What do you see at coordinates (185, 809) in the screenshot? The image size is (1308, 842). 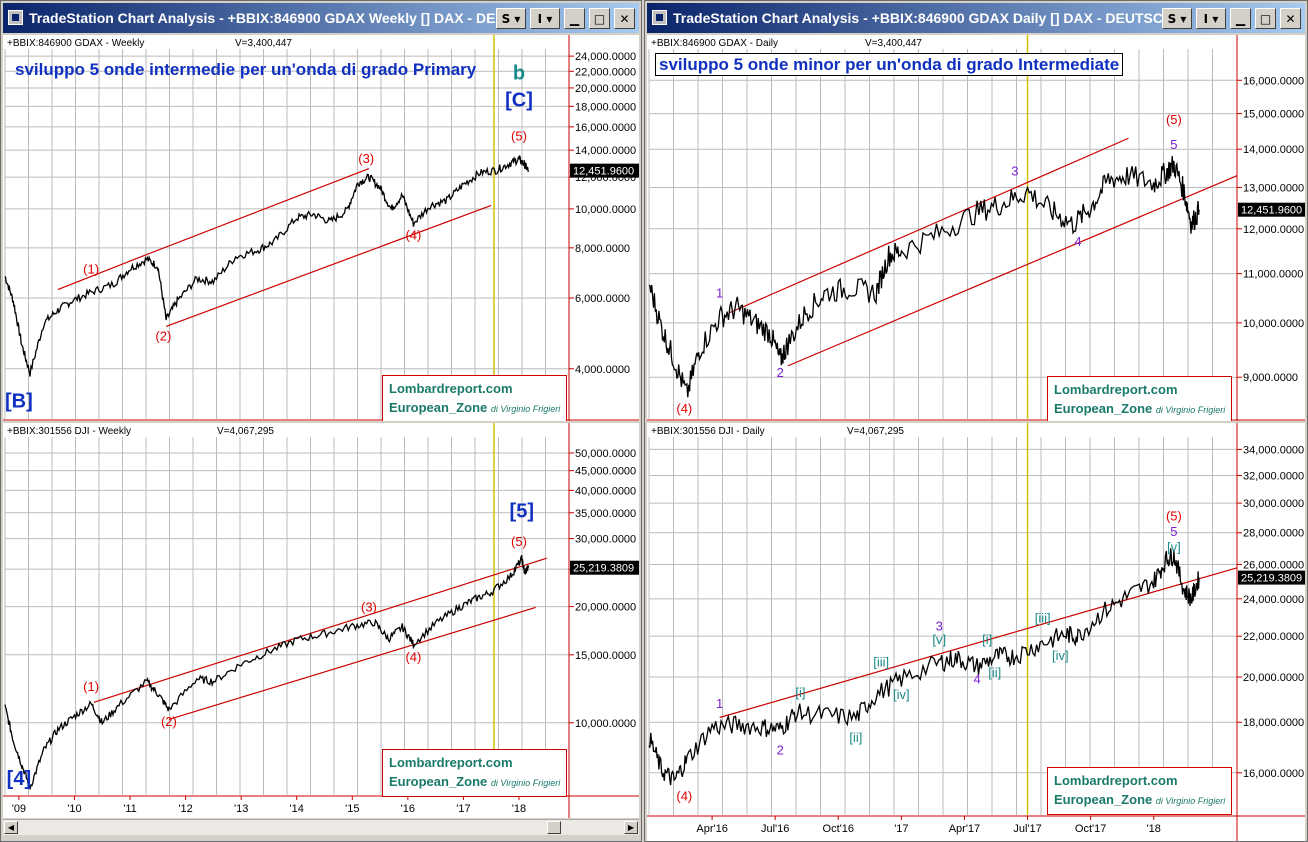 I see `x-tick-label: '12` at bounding box center [185, 809].